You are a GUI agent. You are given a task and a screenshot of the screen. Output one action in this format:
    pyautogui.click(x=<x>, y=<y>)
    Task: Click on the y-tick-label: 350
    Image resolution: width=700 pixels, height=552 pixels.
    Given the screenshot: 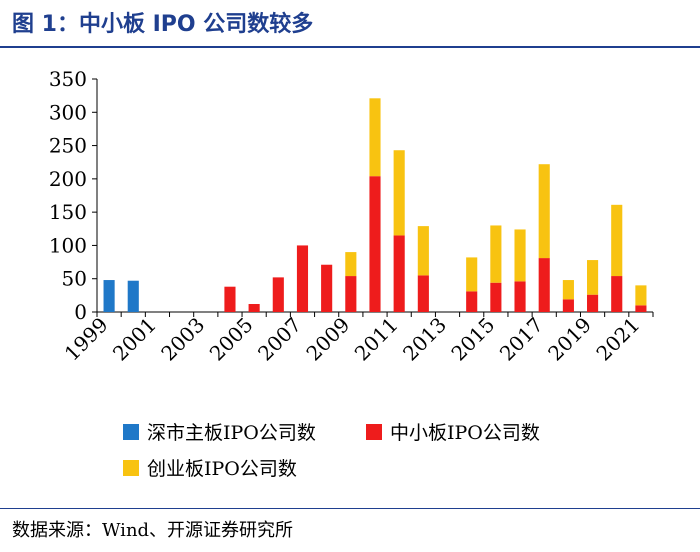 What is the action you would take?
    pyautogui.click(x=68, y=79)
    